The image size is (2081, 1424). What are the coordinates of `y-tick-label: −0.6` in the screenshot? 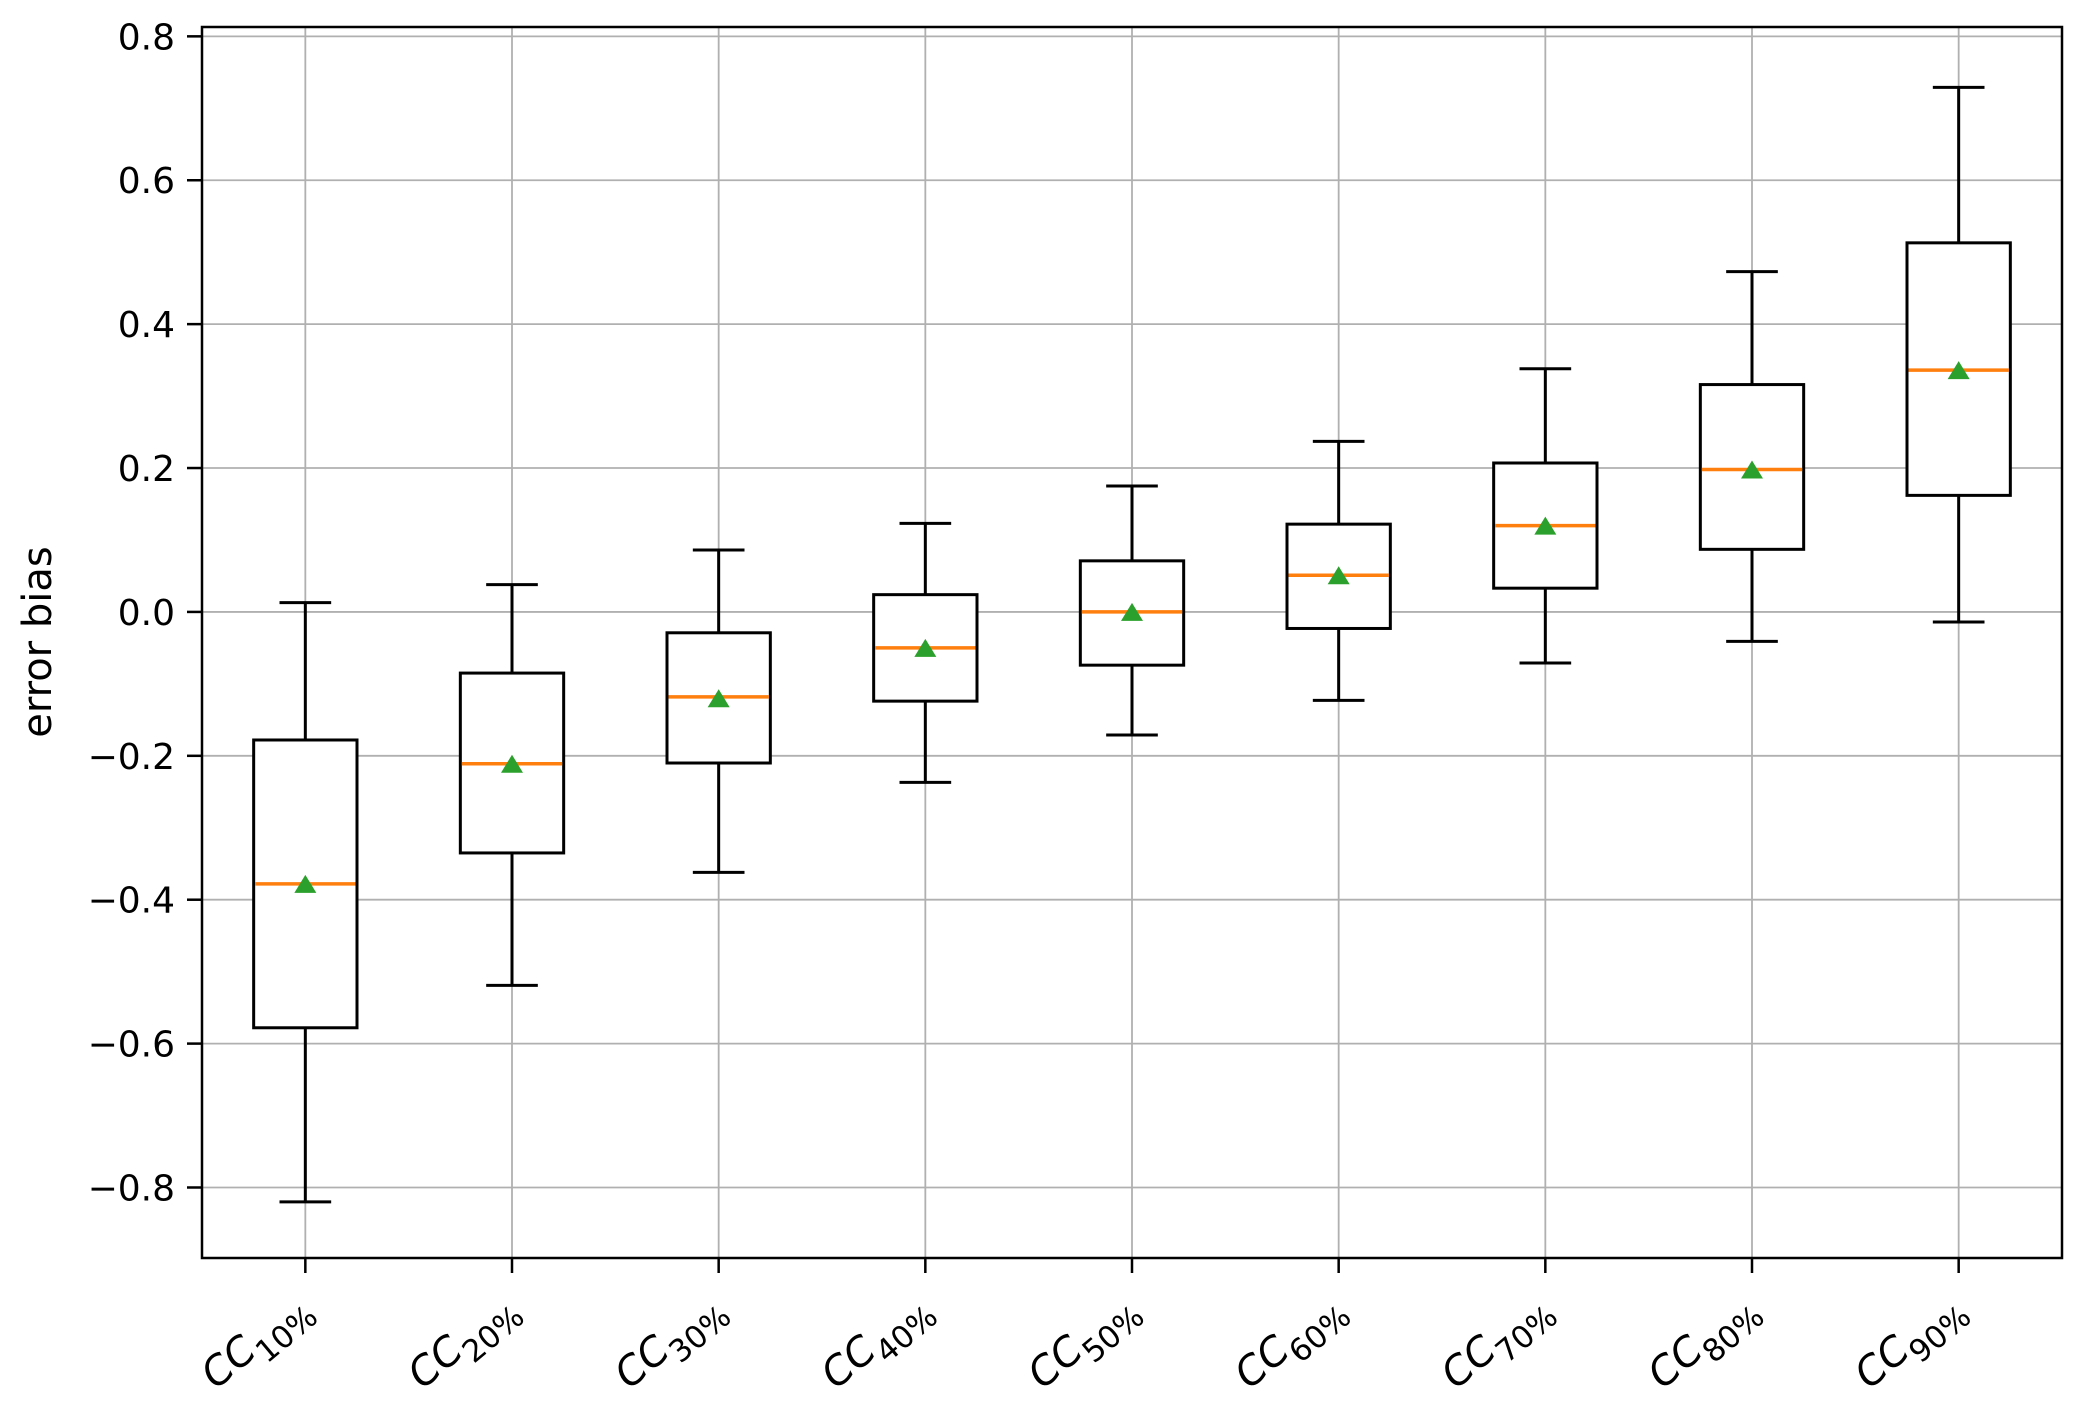 It's located at (131, 1045).